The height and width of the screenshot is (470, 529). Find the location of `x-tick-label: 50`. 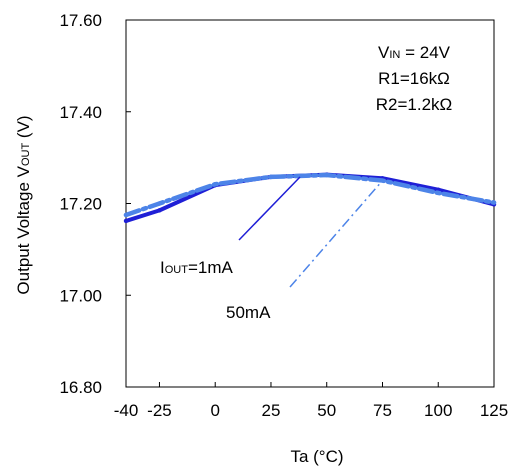

x-tick-label: 50 is located at coordinates (326, 410).